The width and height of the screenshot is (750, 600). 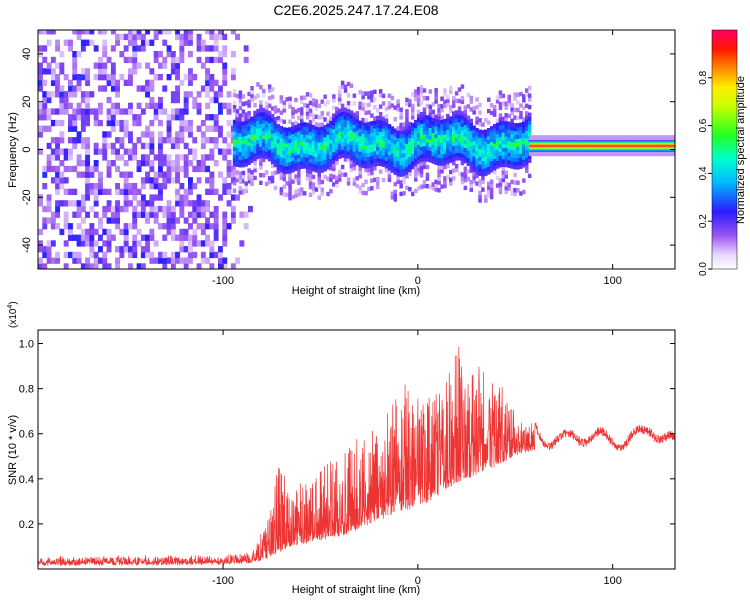 I want to click on y-tick-label: 40, so click(x=27, y=54).